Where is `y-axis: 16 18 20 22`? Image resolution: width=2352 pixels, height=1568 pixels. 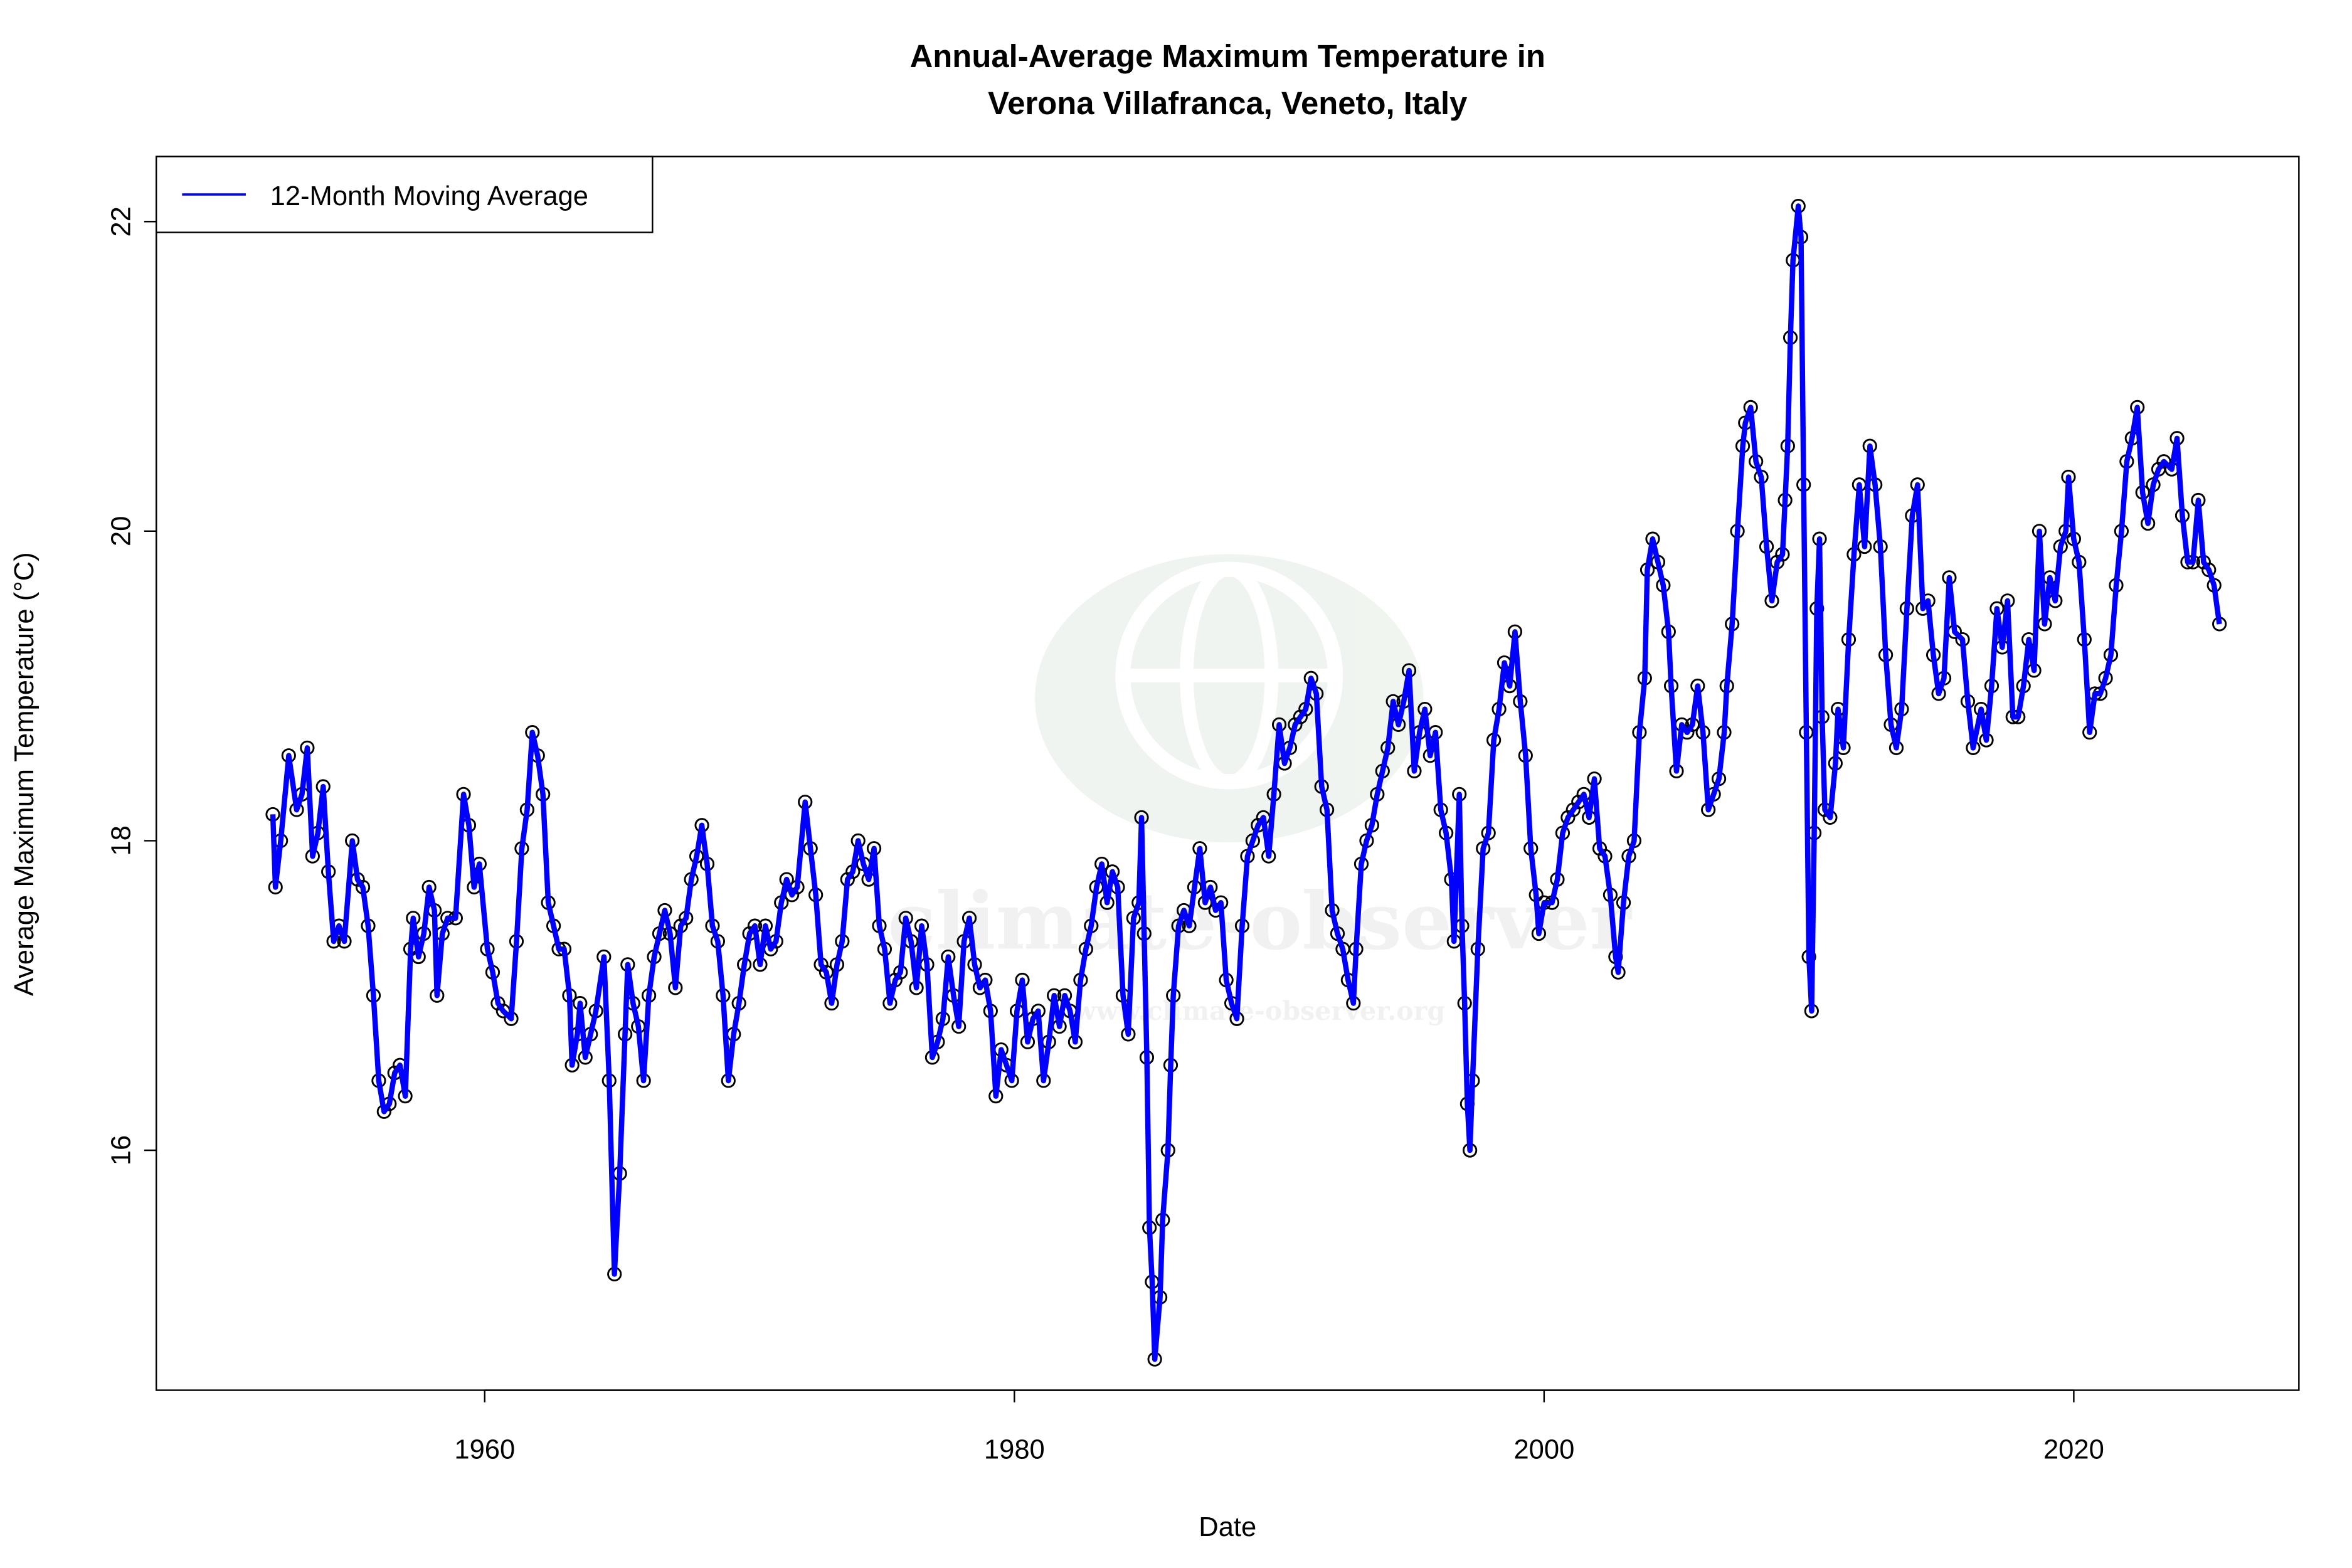
y-axis: 16 18 20 22 is located at coordinates (131, 685).